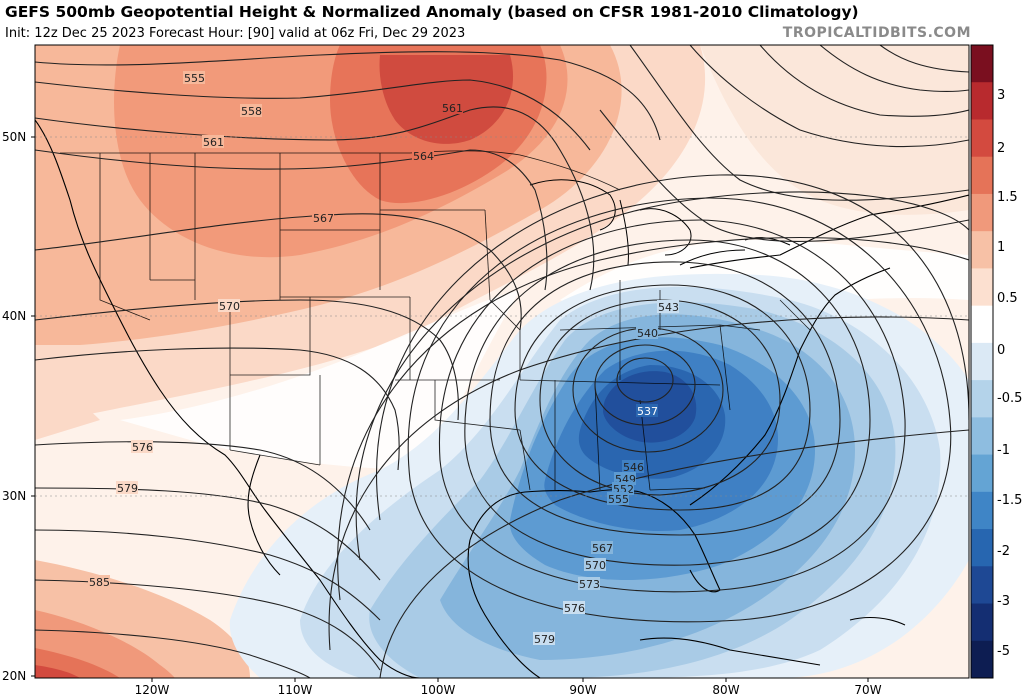 Image resolution: width=1024 pixels, height=696 pixels. I want to click on lon-label: 70W, so click(867, 689).